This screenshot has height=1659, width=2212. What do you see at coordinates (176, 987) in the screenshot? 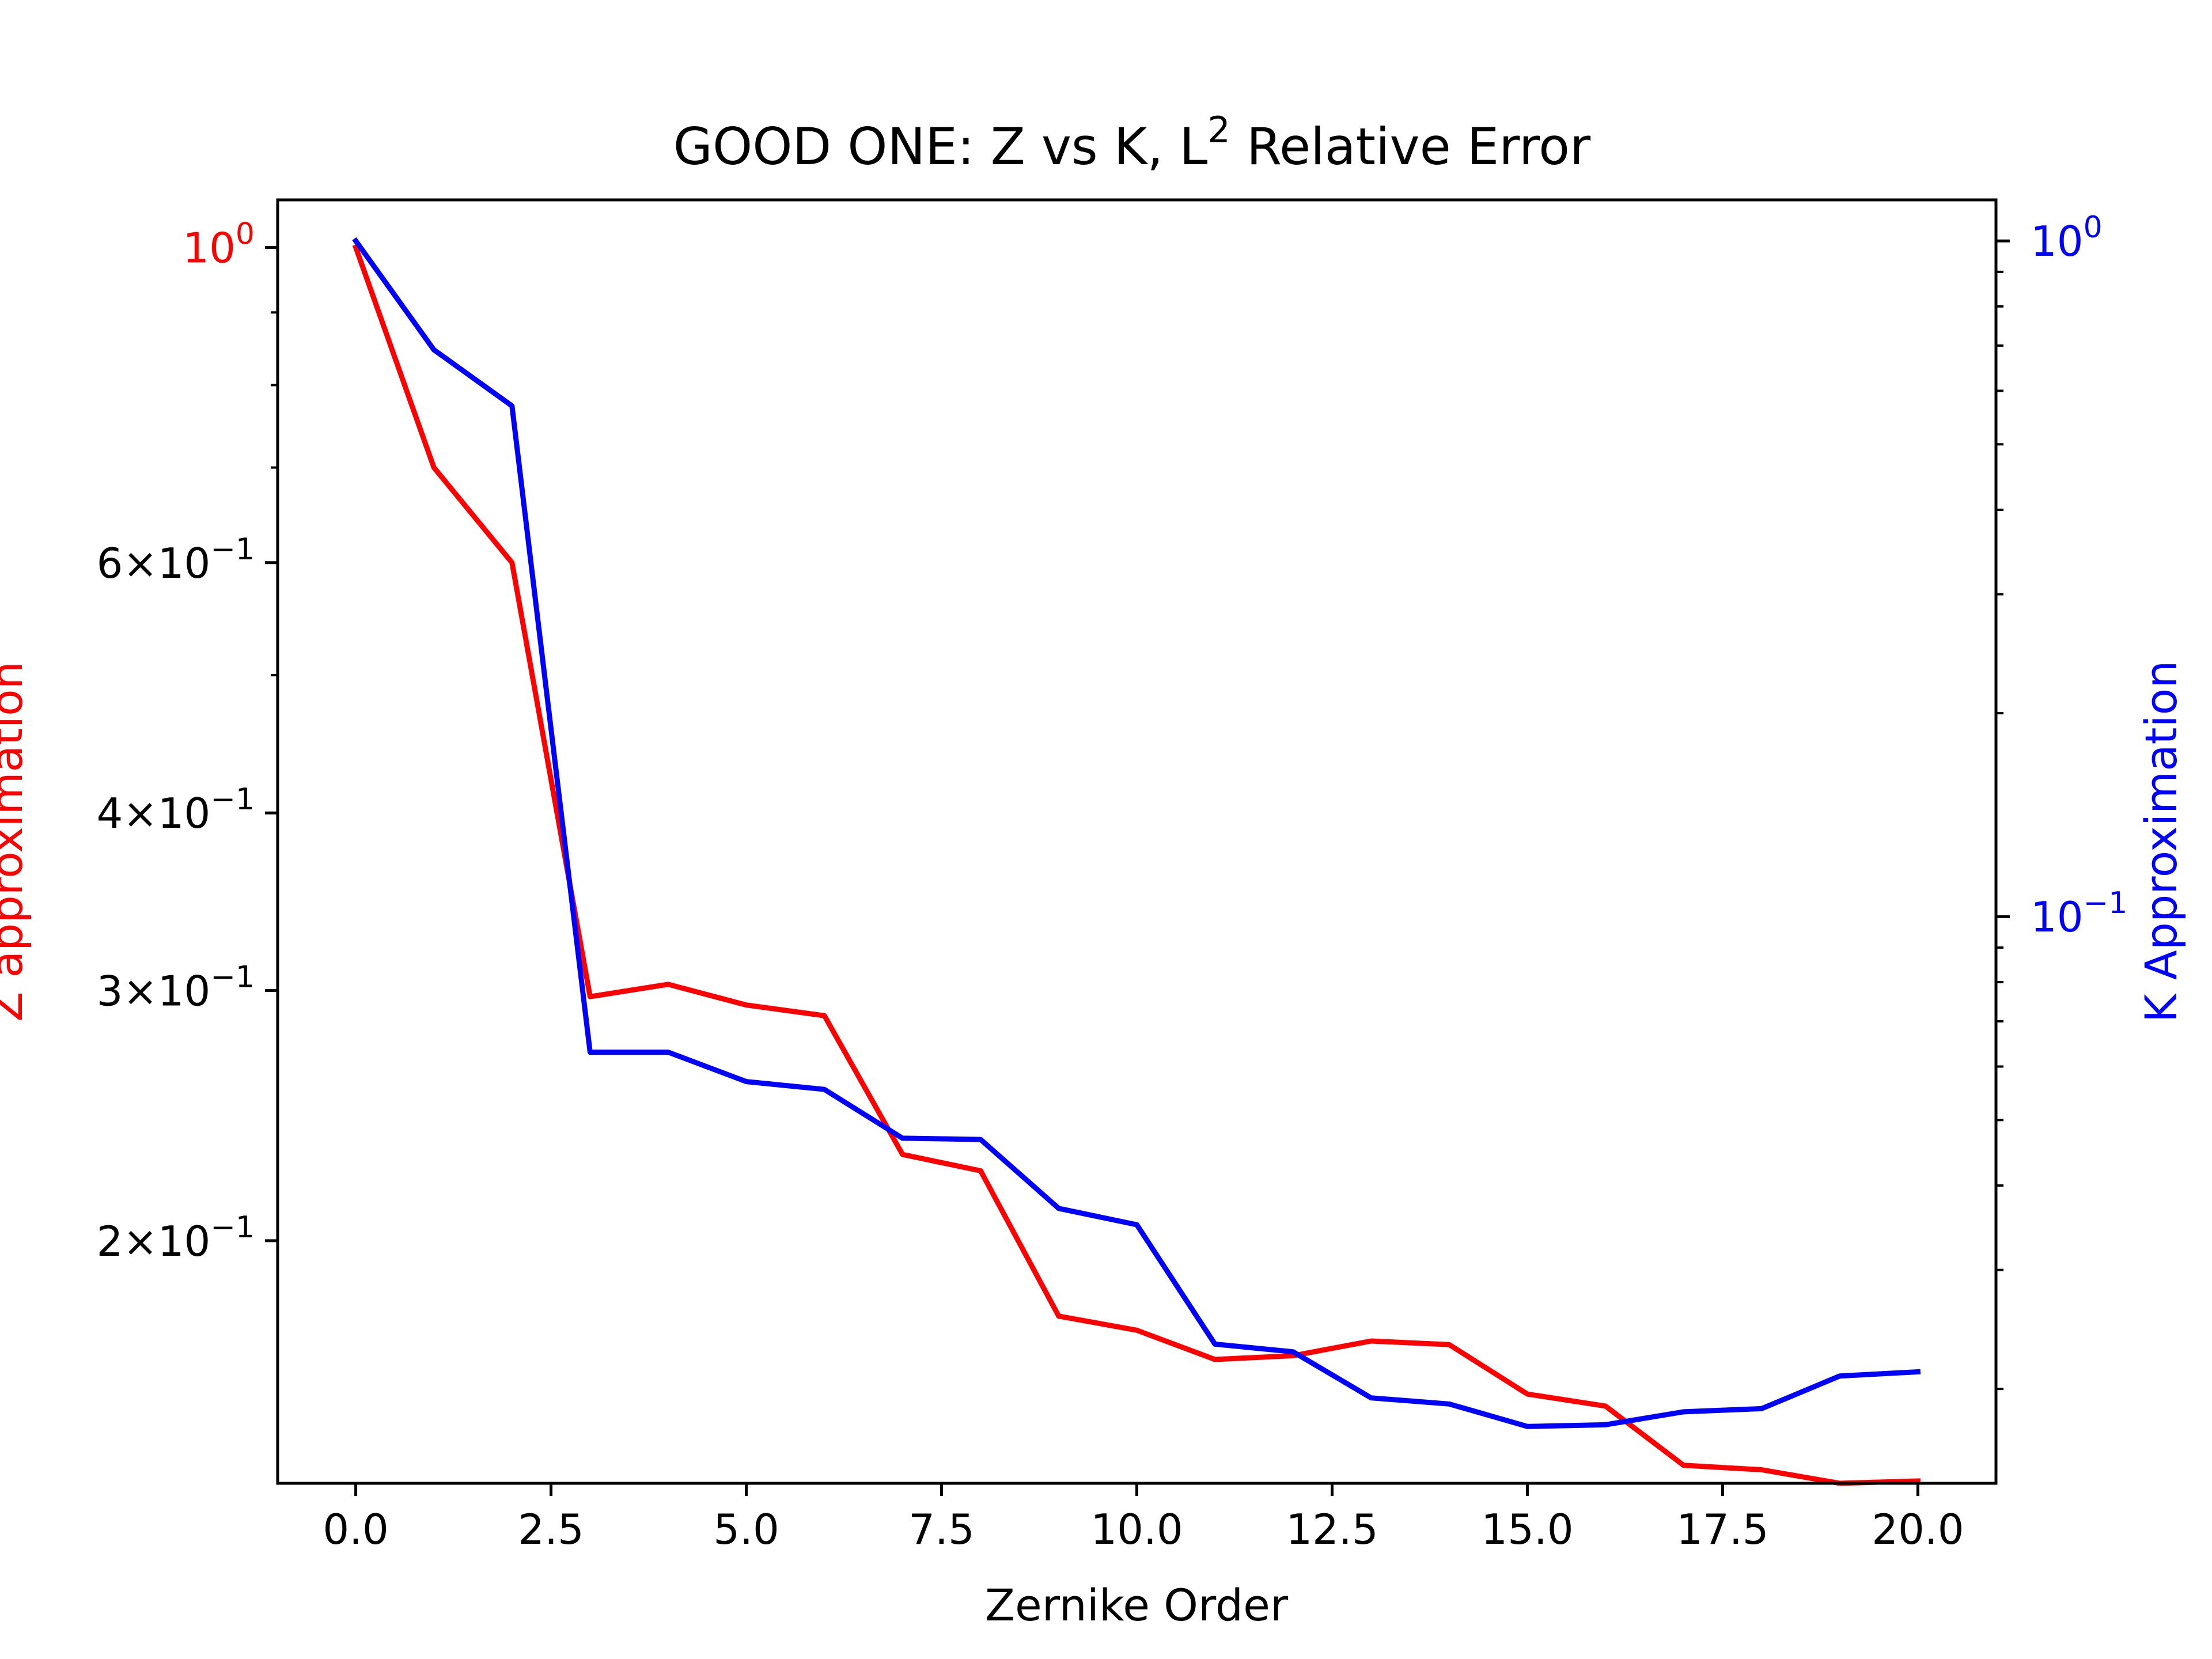
I see `y-left-tick-label: 3×10⁻¹` at bounding box center [176, 987].